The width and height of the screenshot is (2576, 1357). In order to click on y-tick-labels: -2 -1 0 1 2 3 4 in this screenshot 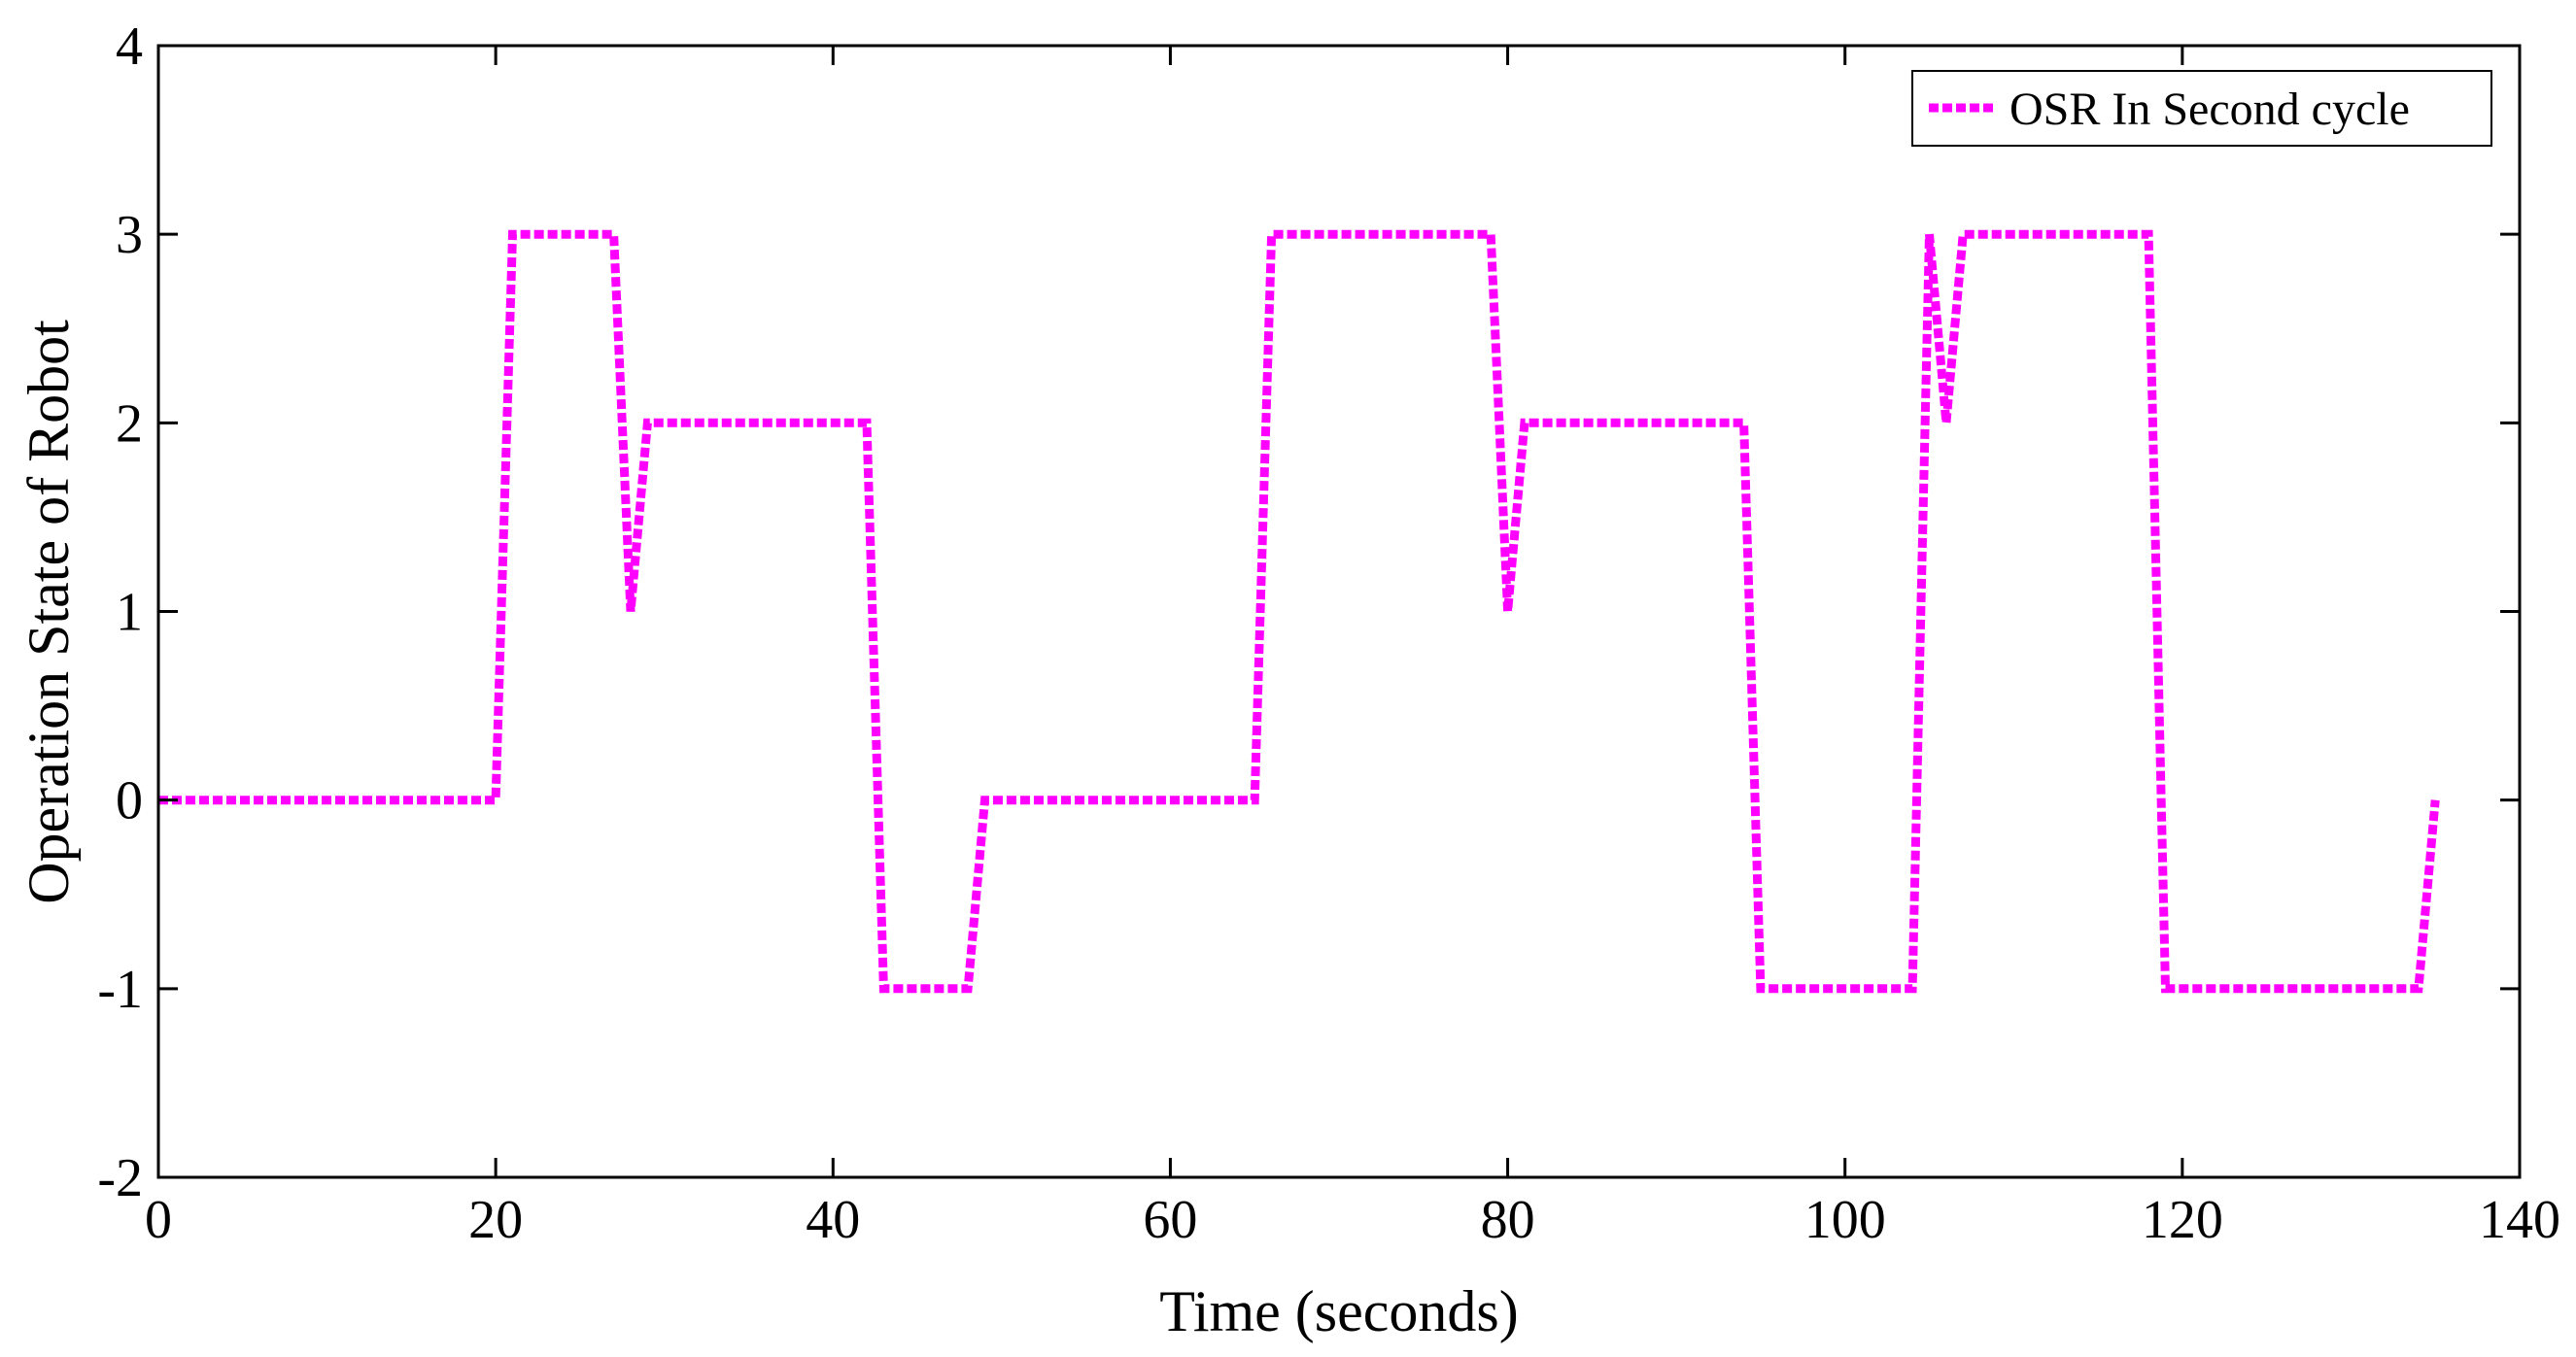, I will do `click(120, 612)`.